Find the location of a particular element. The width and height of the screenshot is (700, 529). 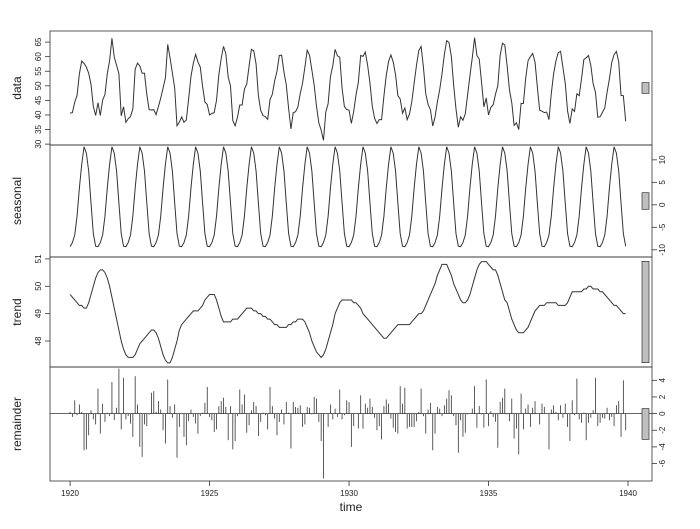

y-tick-label: 5 is located at coordinates (662, 182).